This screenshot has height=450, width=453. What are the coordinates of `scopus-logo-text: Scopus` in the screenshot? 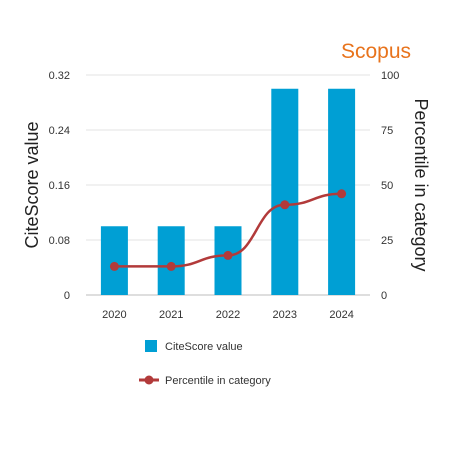 It's located at (376, 51).